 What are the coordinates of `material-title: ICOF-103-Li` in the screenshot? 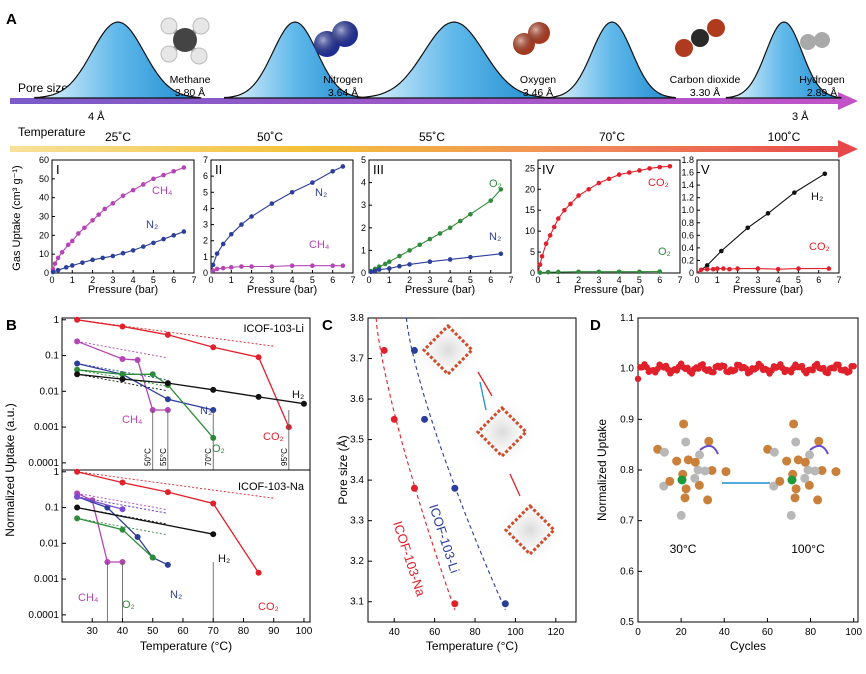 It's located at (273, 329).